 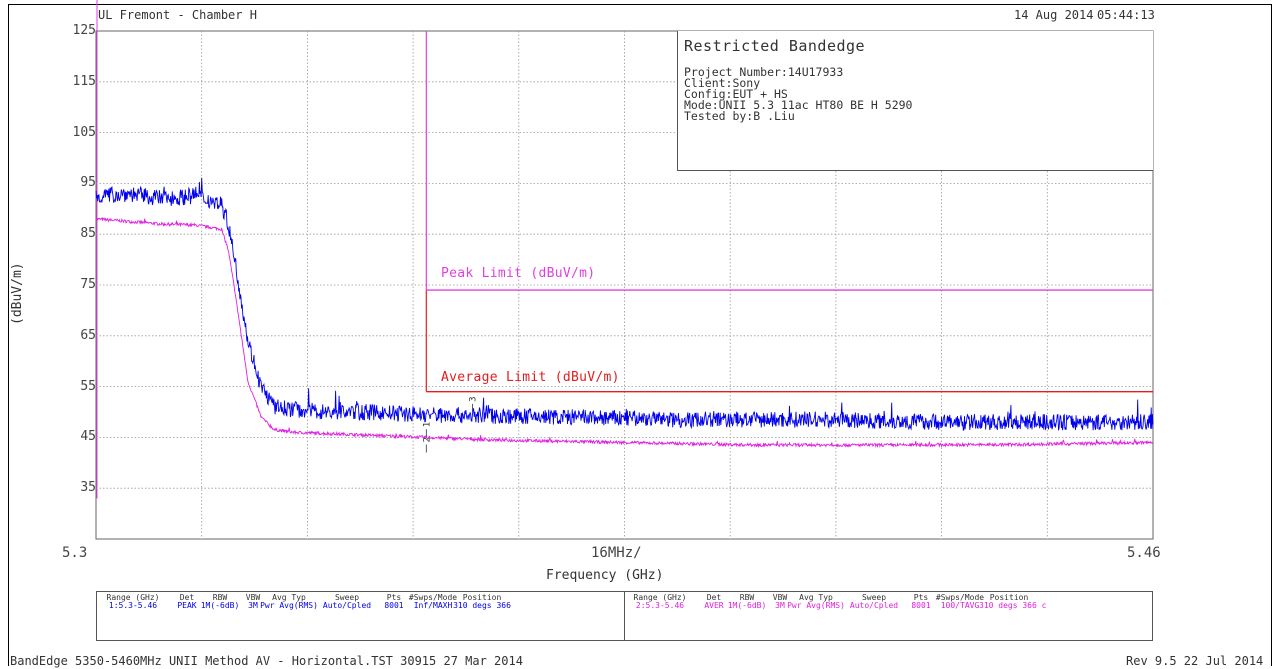 What do you see at coordinates (605, 575) in the screenshot?
I see `x-axis-title: Frequency (GHz)` at bounding box center [605, 575].